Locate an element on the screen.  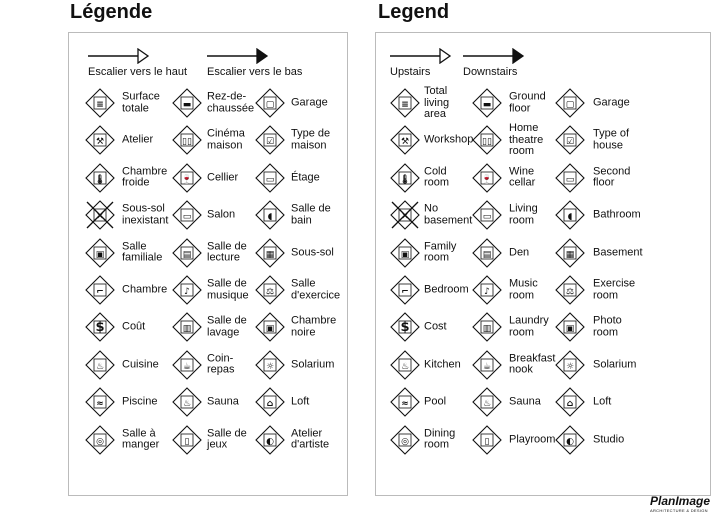
legend-label: Playroom is located at coordinates (532, 438).